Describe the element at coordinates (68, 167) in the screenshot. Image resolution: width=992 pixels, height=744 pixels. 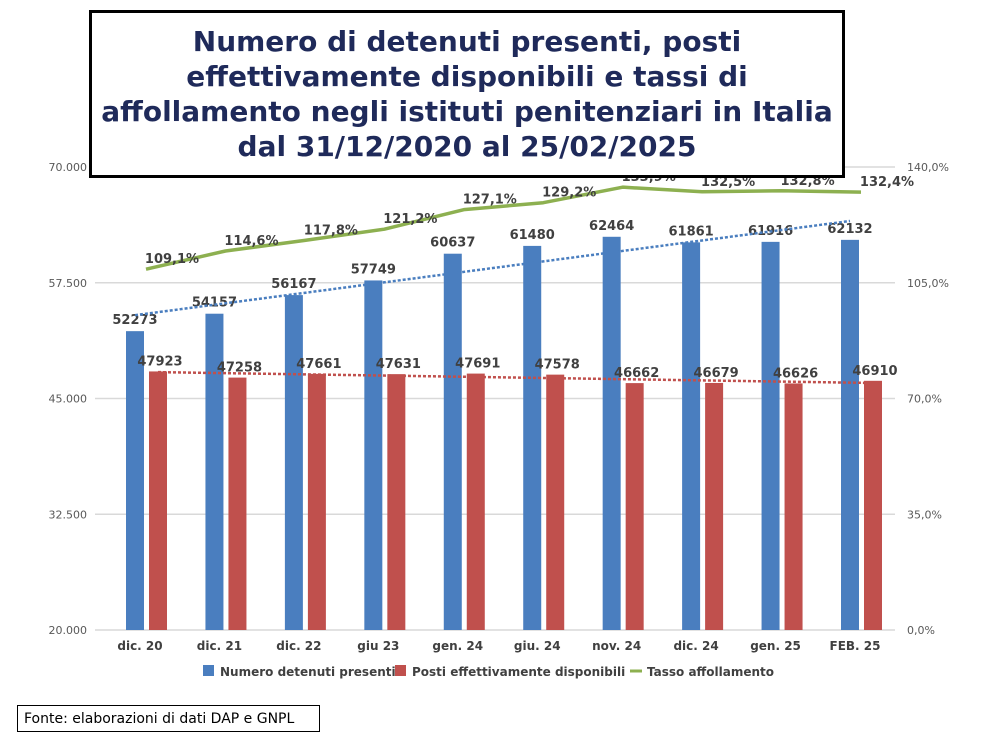
I see `y-left-tick-label: 70.000` at that location.